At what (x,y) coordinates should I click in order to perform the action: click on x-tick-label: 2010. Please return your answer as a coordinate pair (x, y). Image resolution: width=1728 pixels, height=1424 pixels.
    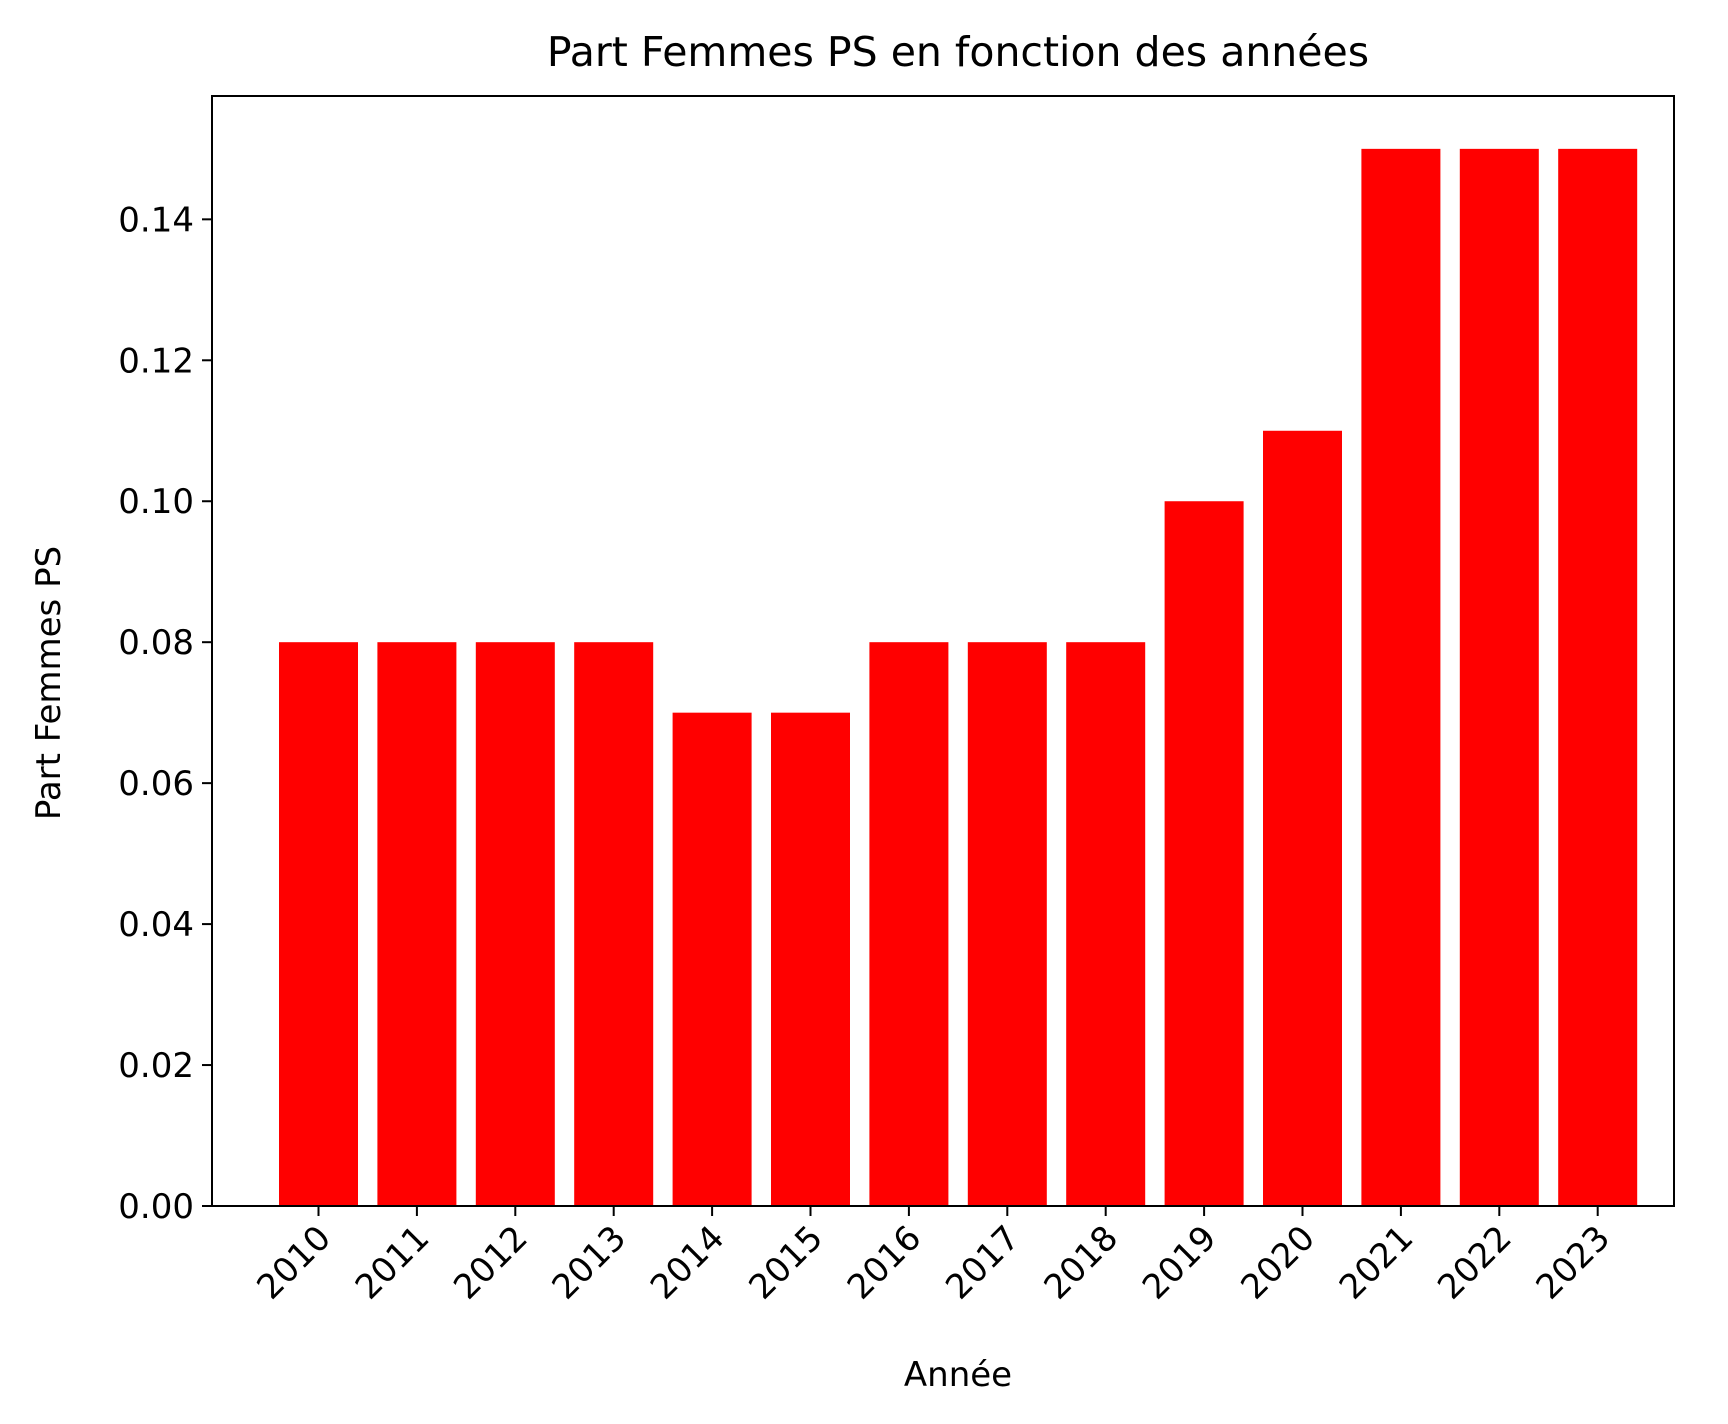
    Looking at the image, I should click on (293, 1262).